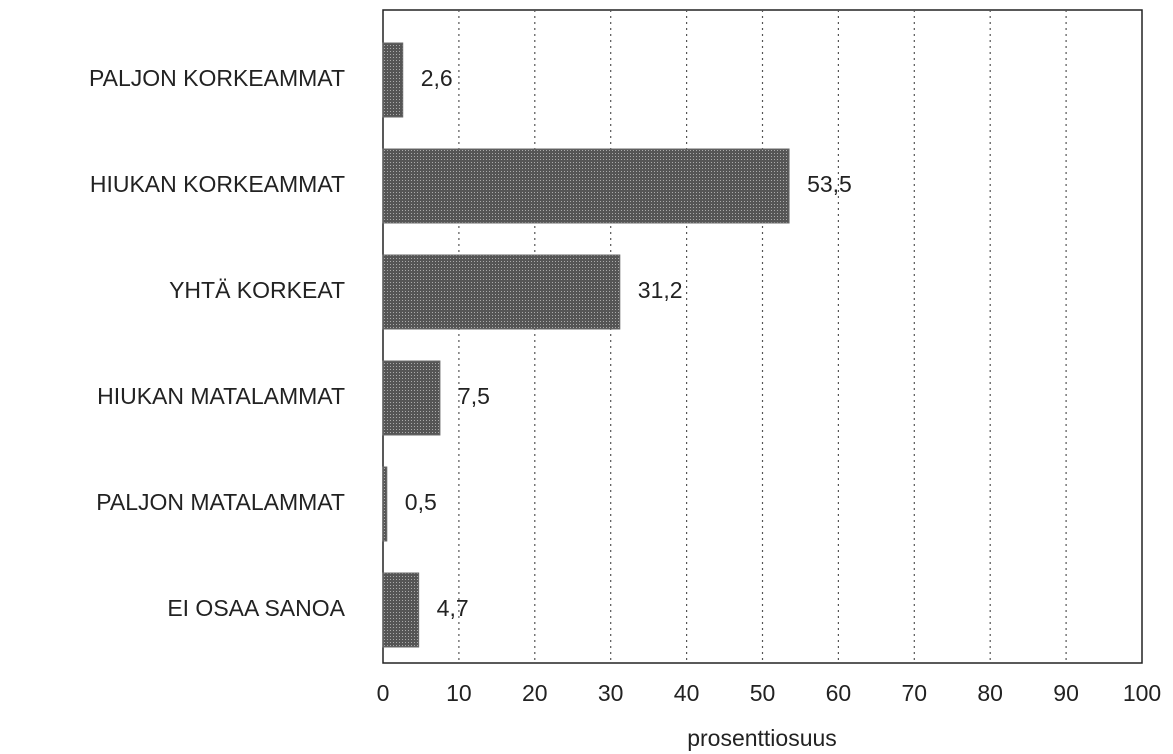 The height and width of the screenshot is (754, 1173). Describe the element at coordinates (256, 608) in the screenshot. I see `y-tick-label: EI OSAA SANOA` at that location.